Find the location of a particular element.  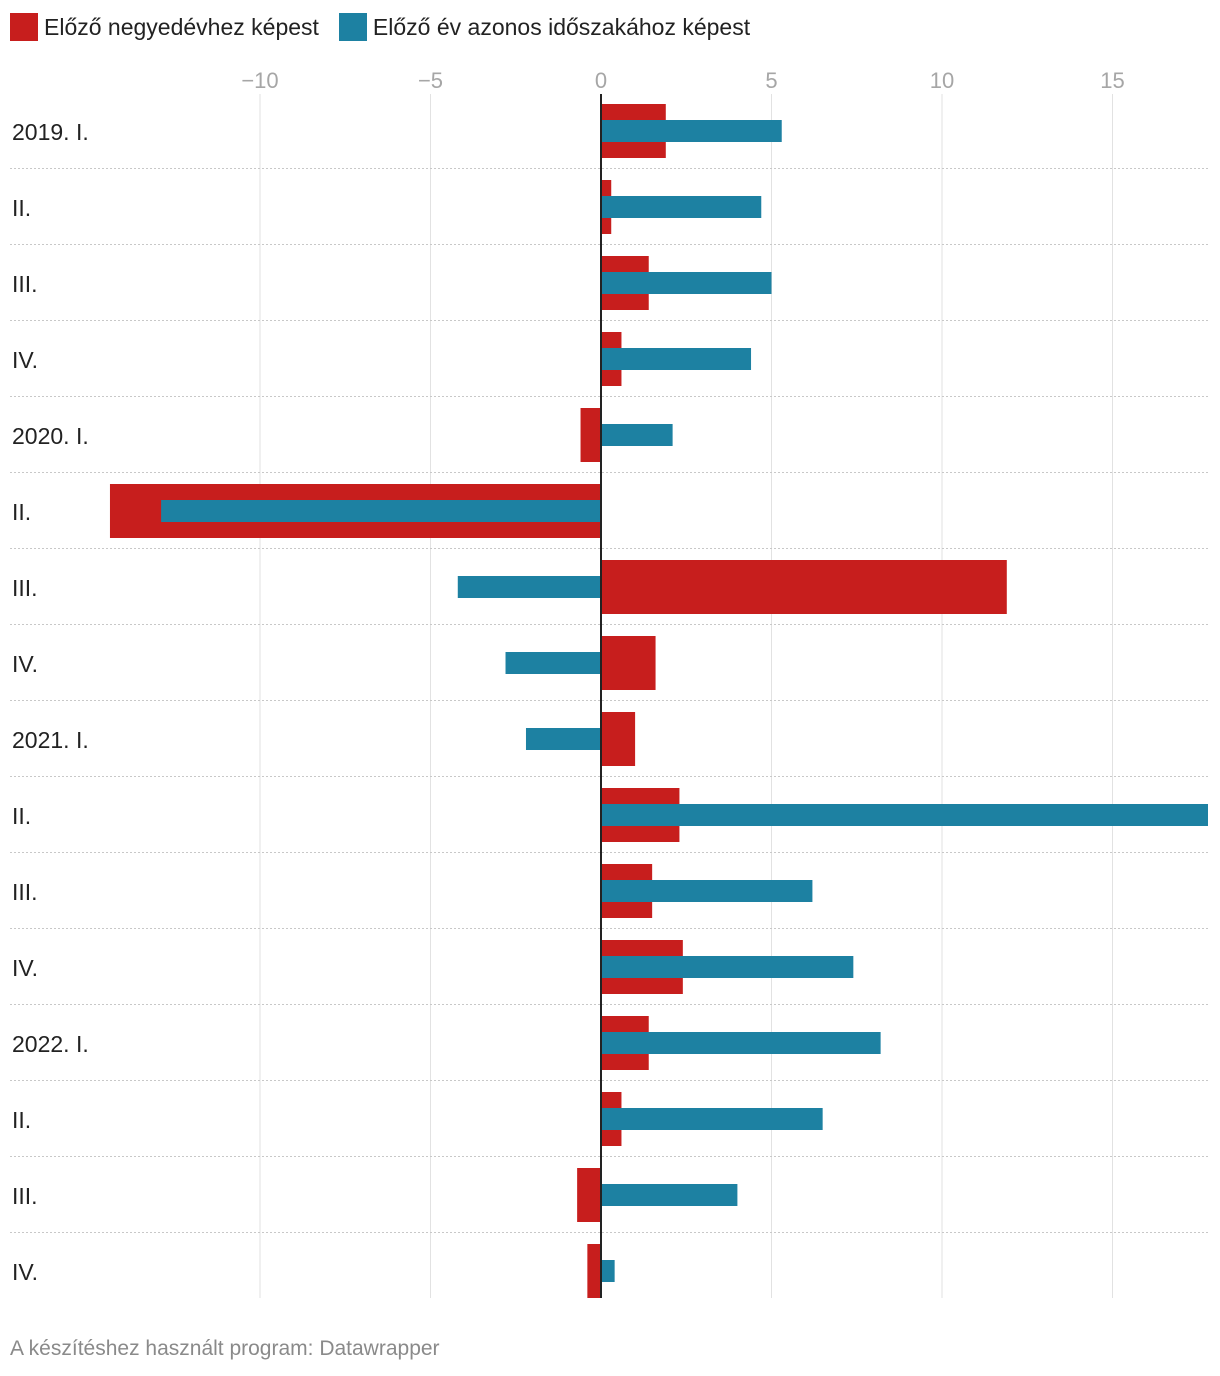

legend-label-year-on-year: Előző év azonos időszakához képest is located at coordinates (561, 26).